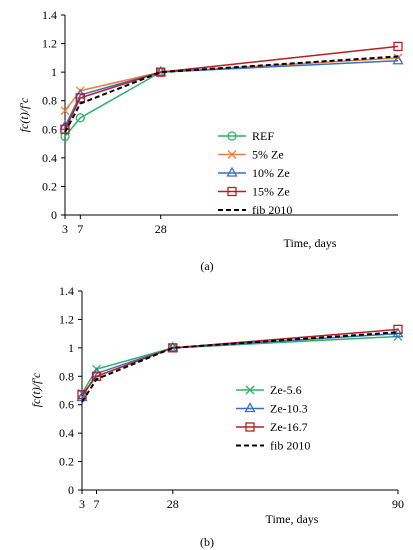  I want to click on legend-label: REF, so click(263, 136).